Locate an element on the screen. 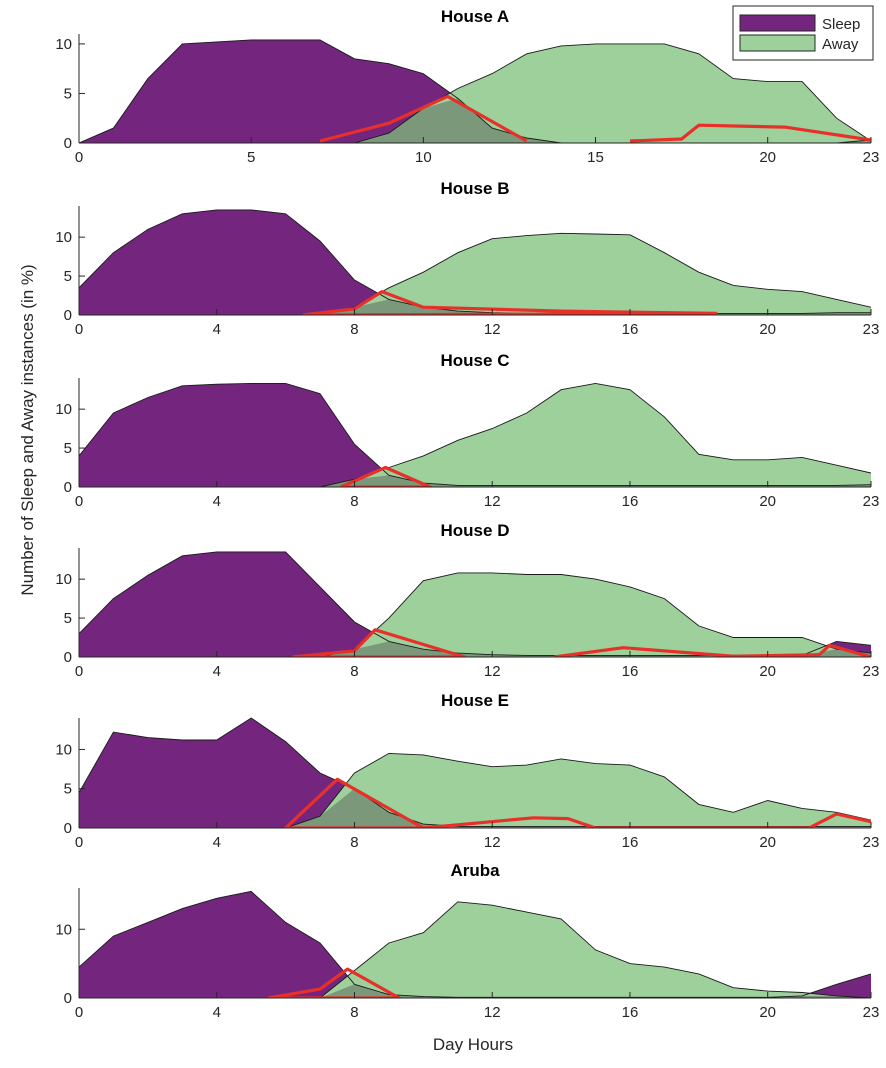 The image size is (886, 1068). panel-1: 0 4 8 12 16 20 23 0 5 10 House B is located at coordinates (467, 258).